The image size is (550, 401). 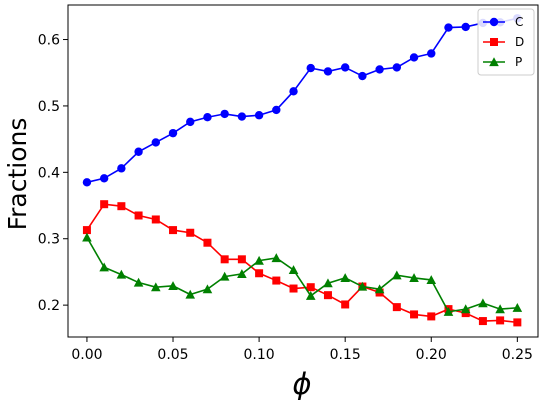 What do you see at coordinates (519, 42) in the screenshot?
I see `legend-label-D: D` at bounding box center [519, 42].